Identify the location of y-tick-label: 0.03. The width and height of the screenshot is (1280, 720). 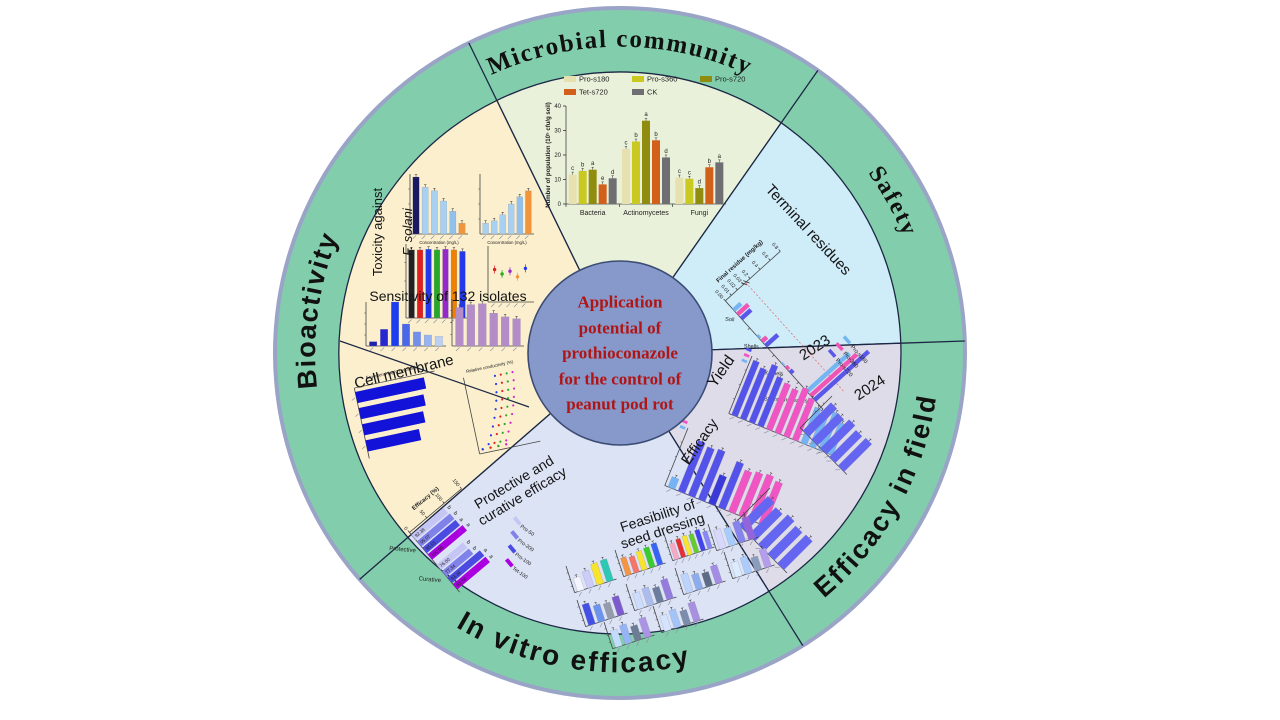
(736, 278).